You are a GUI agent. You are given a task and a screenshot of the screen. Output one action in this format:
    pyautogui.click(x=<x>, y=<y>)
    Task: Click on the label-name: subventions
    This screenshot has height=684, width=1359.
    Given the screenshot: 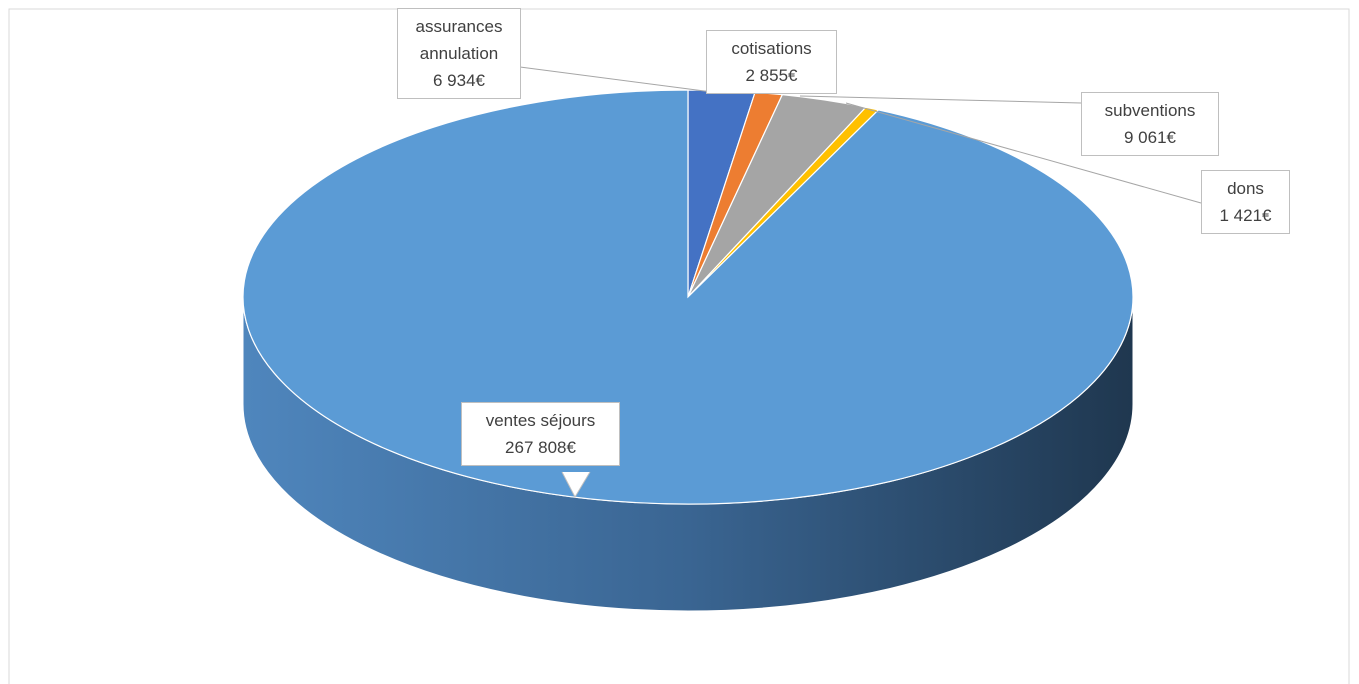 What is the action you would take?
    pyautogui.click(x=1150, y=110)
    